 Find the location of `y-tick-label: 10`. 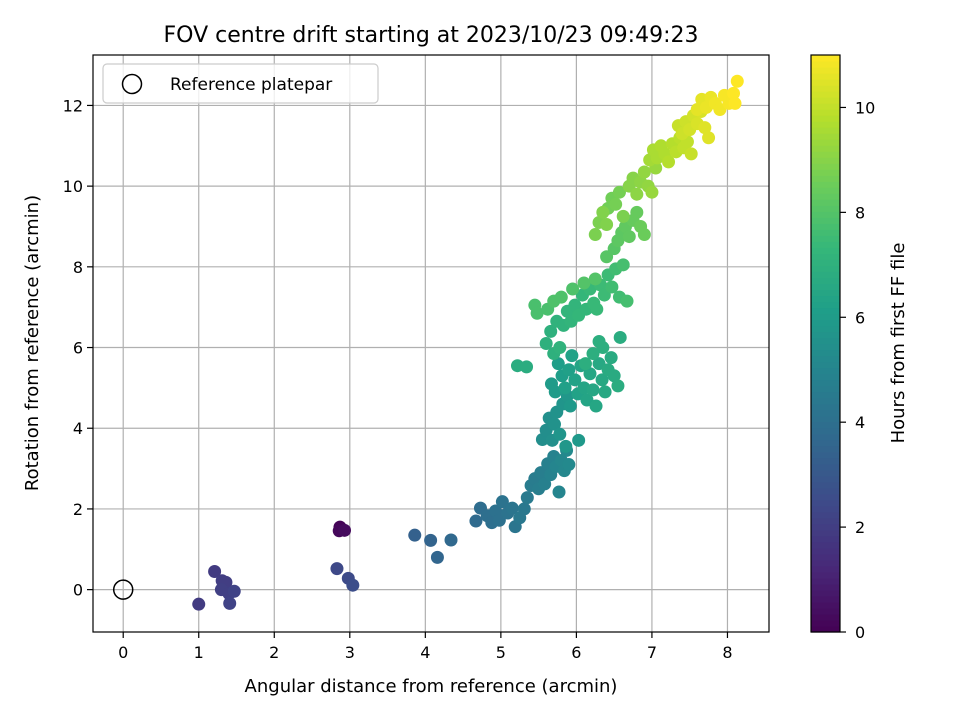

y-tick-label: 10 is located at coordinates (73, 186).